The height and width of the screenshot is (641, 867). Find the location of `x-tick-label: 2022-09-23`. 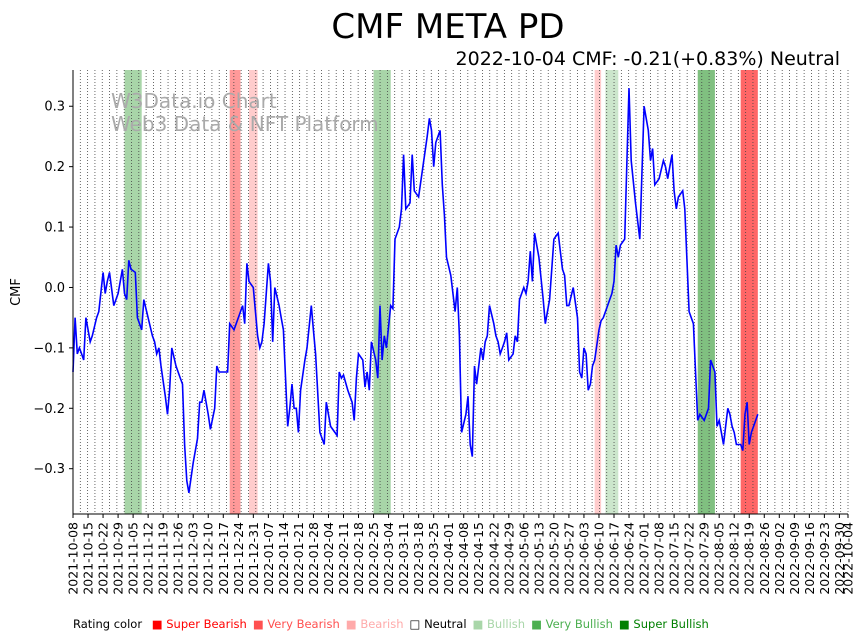

x-tick-label: 2022-09-23 is located at coordinates (824, 558).